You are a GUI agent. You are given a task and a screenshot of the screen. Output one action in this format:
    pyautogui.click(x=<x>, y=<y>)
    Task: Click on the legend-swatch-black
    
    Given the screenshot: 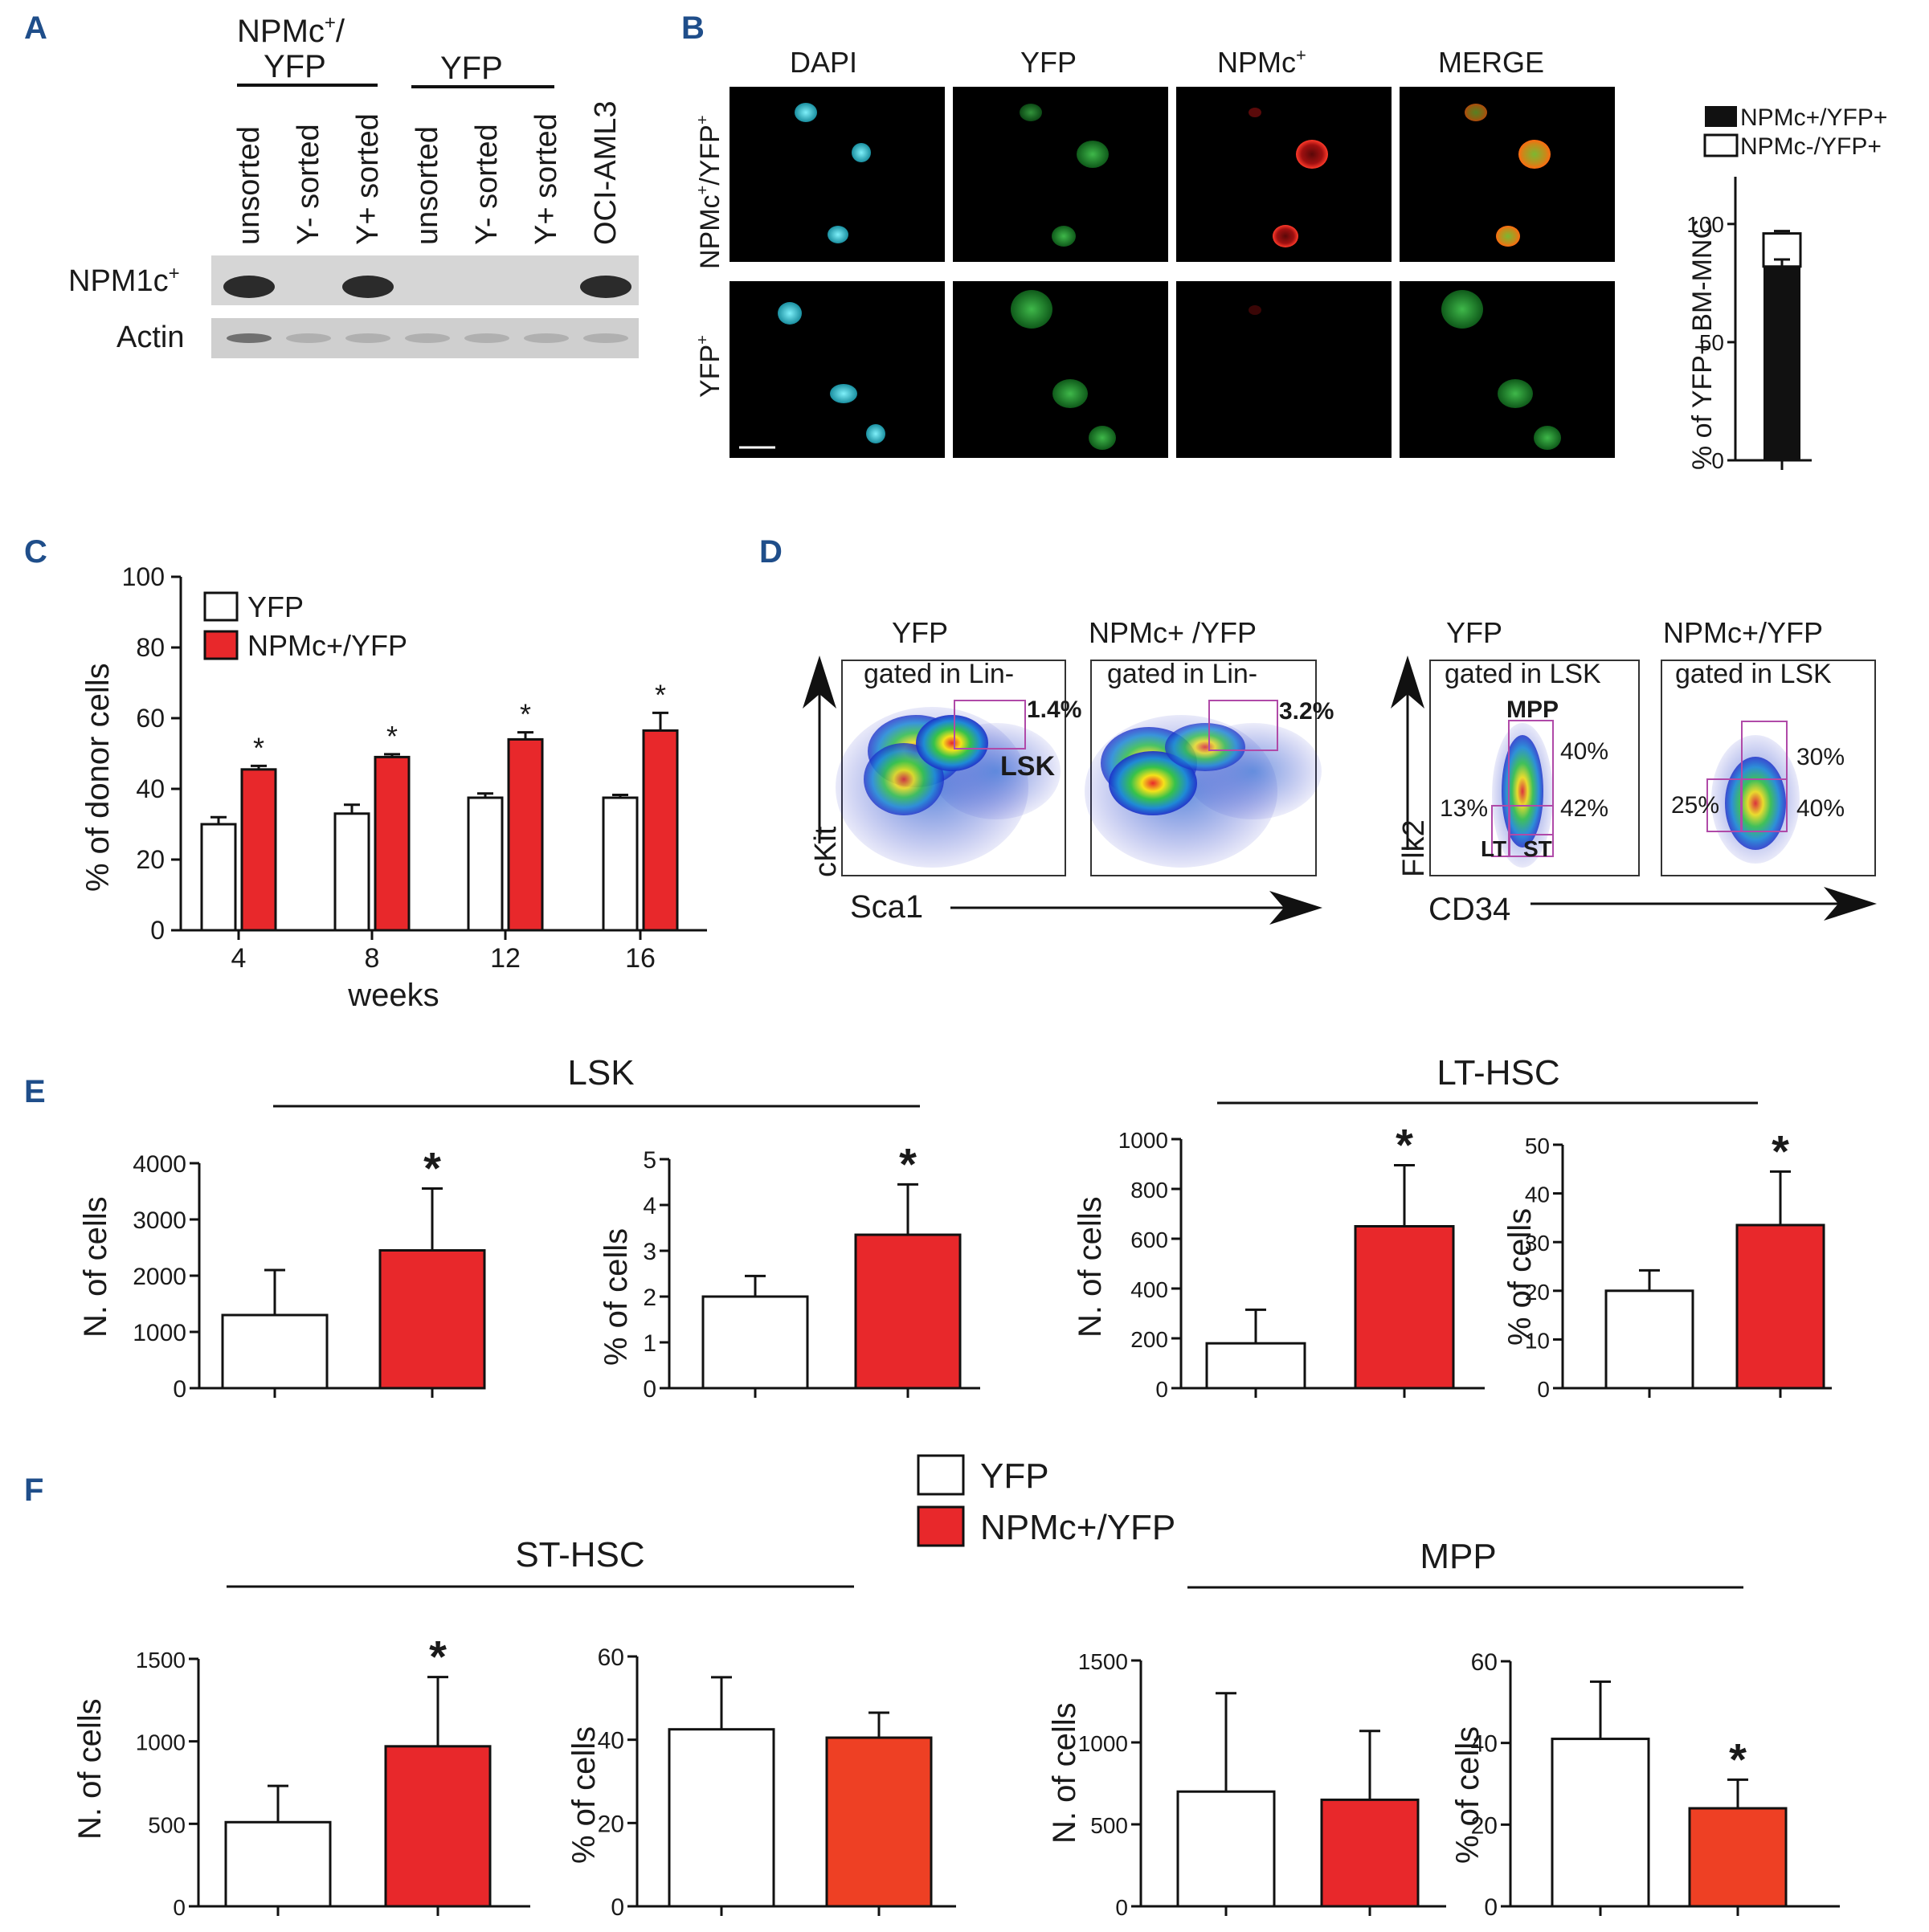 What is the action you would take?
    pyautogui.click(x=1721, y=116)
    